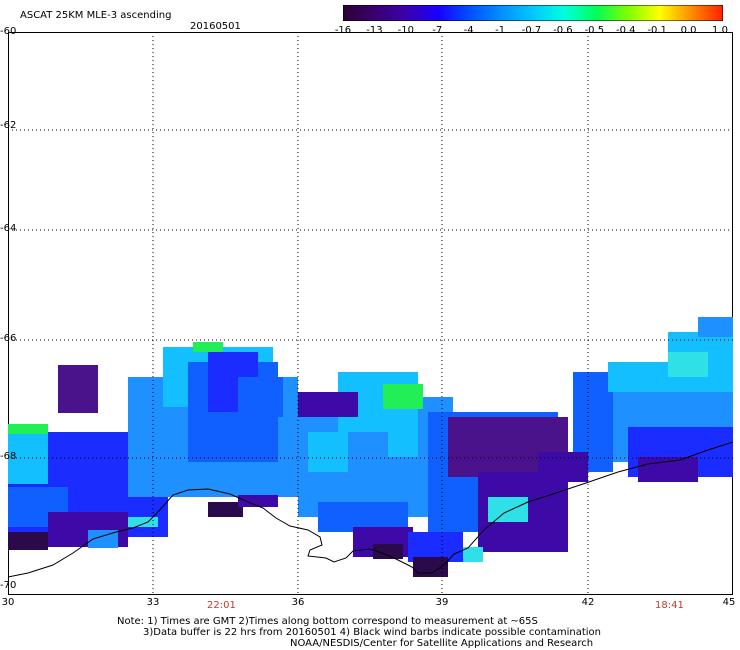  What do you see at coordinates (8, 338) in the screenshot?
I see `y-label: -66` at bounding box center [8, 338].